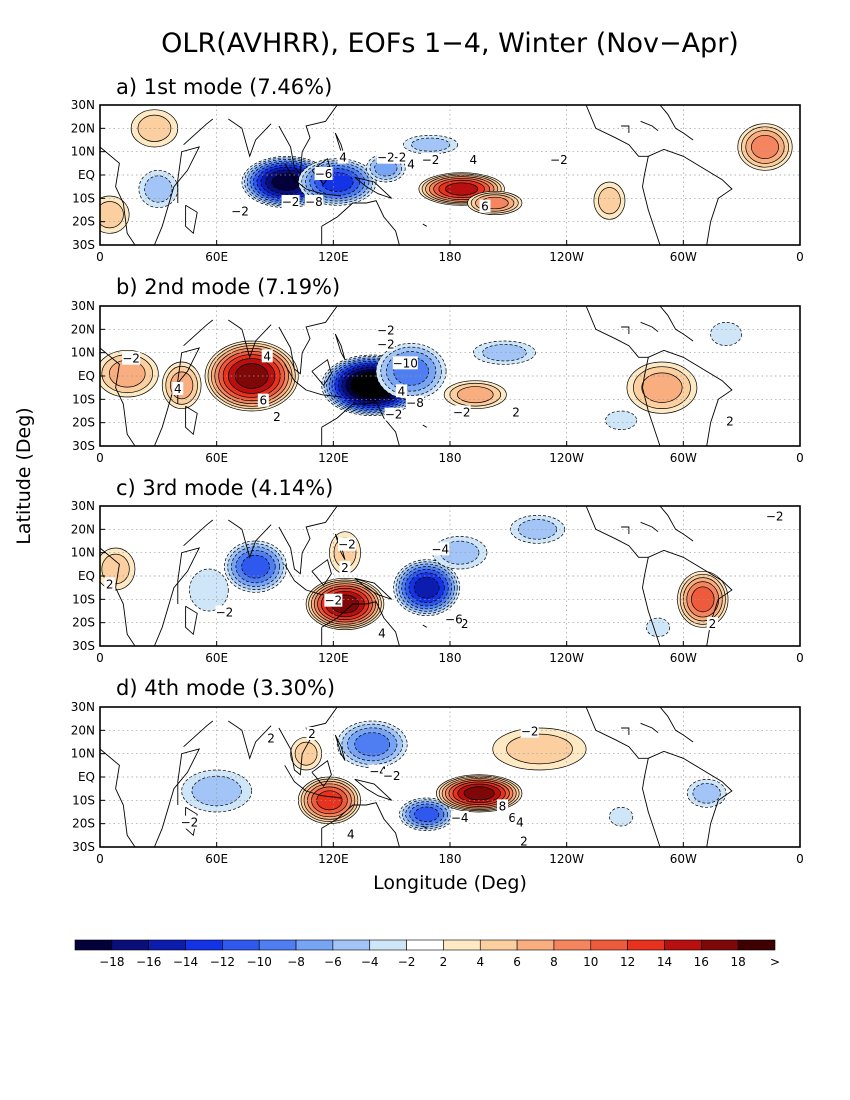 The width and height of the screenshot is (850, 1100). Describe the element at coordinates (683, 458) in the screenshot. I see `panel-b-xtick-label: 60W` at that location.